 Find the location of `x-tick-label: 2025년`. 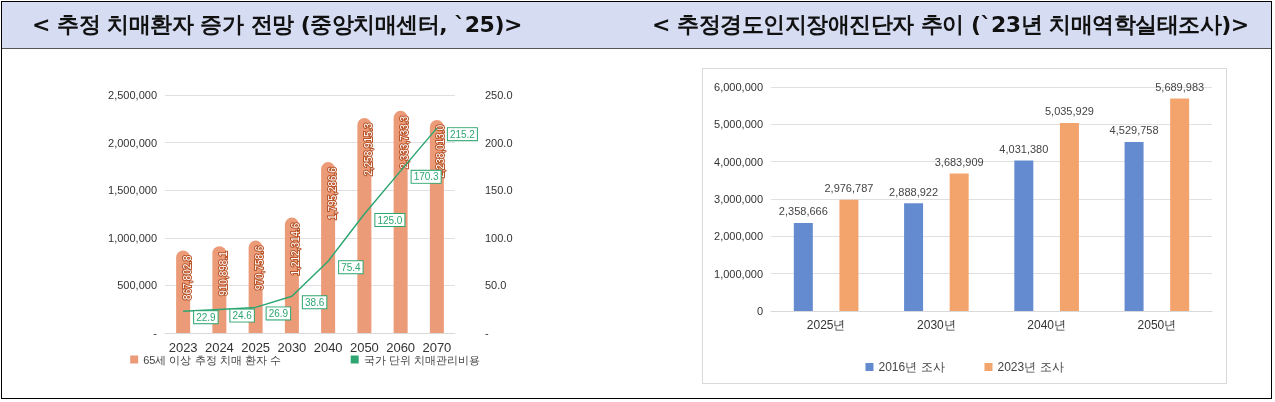

x-tick-label: 2025년 is located at coordinates (826, 325).